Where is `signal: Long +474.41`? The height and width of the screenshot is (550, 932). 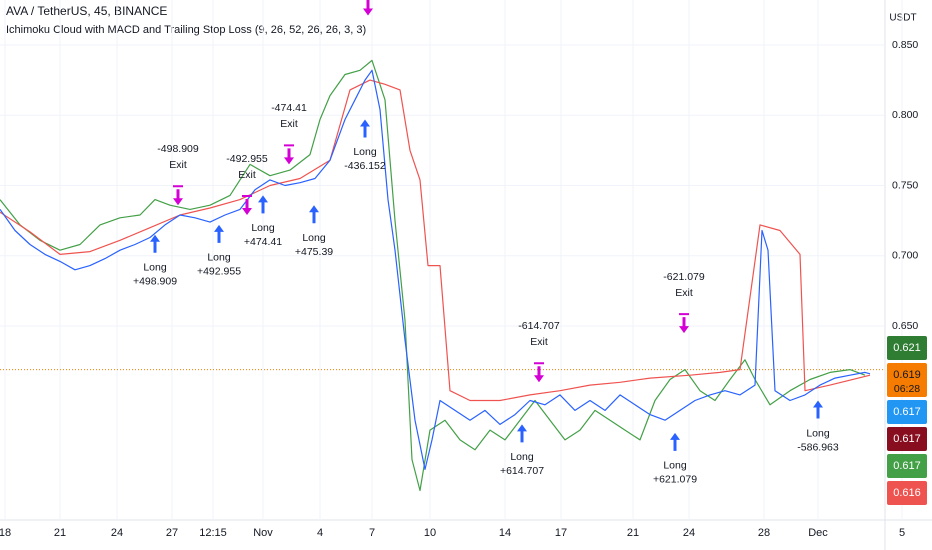
signal: Long +474.41 is located at coordinates (263, 221).